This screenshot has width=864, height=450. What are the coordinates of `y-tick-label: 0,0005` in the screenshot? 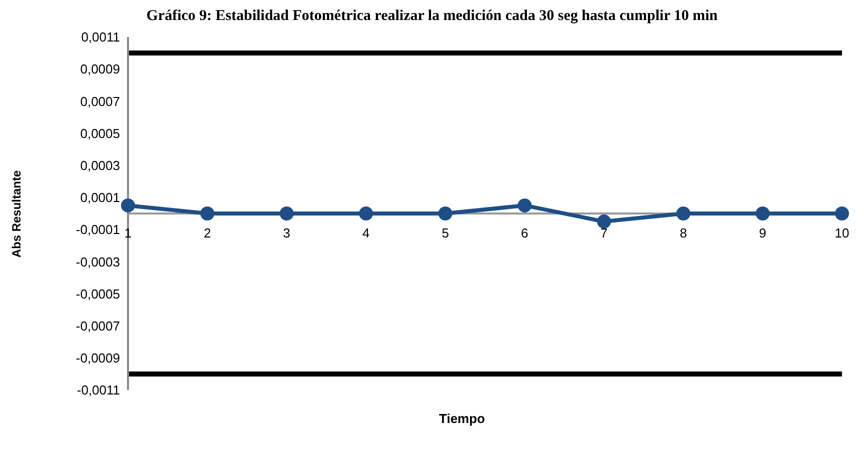 It's located at (100, 133).